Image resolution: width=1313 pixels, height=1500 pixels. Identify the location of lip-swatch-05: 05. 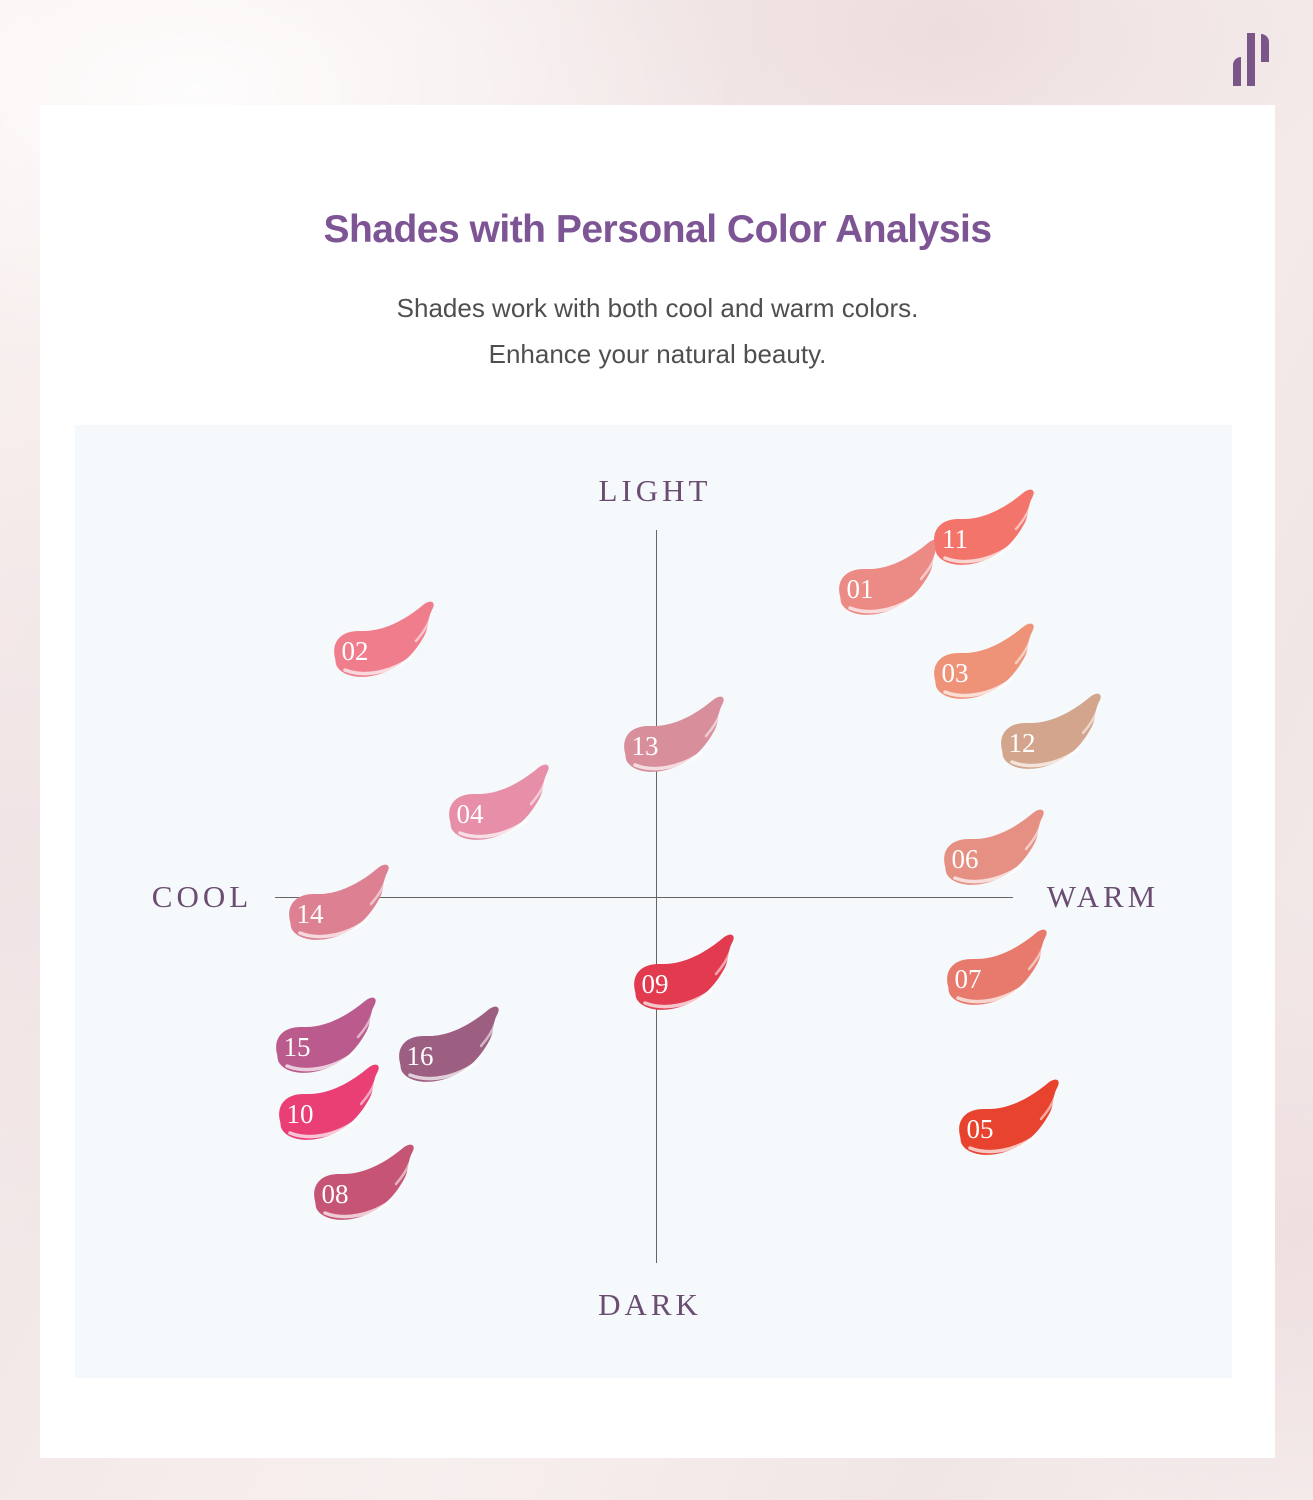
(1010, 1122).